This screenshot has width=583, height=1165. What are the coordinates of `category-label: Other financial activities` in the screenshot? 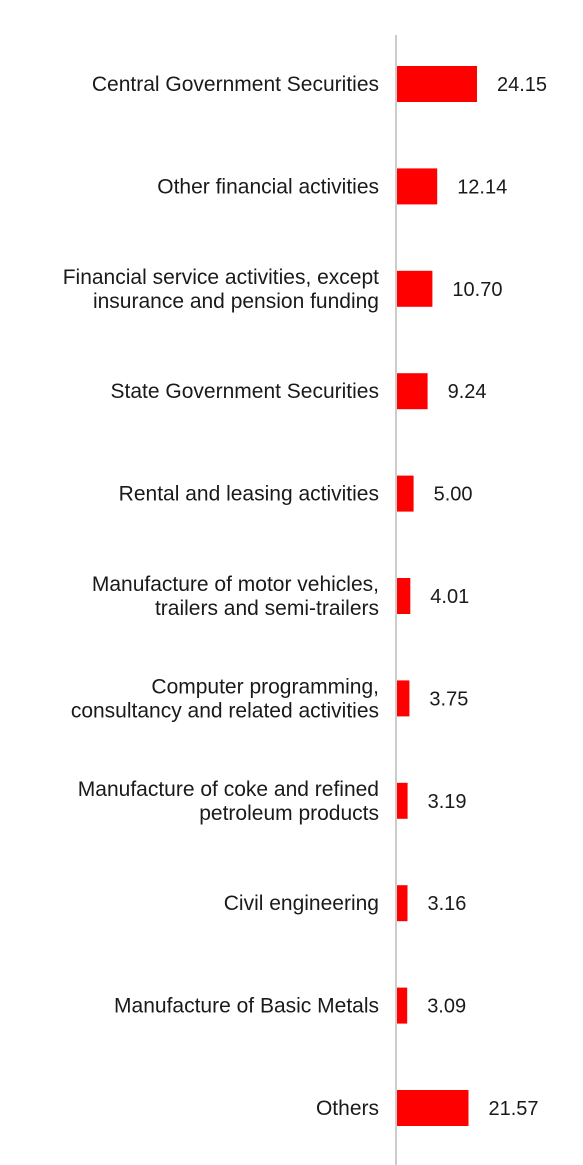 It's located at (268, 186).